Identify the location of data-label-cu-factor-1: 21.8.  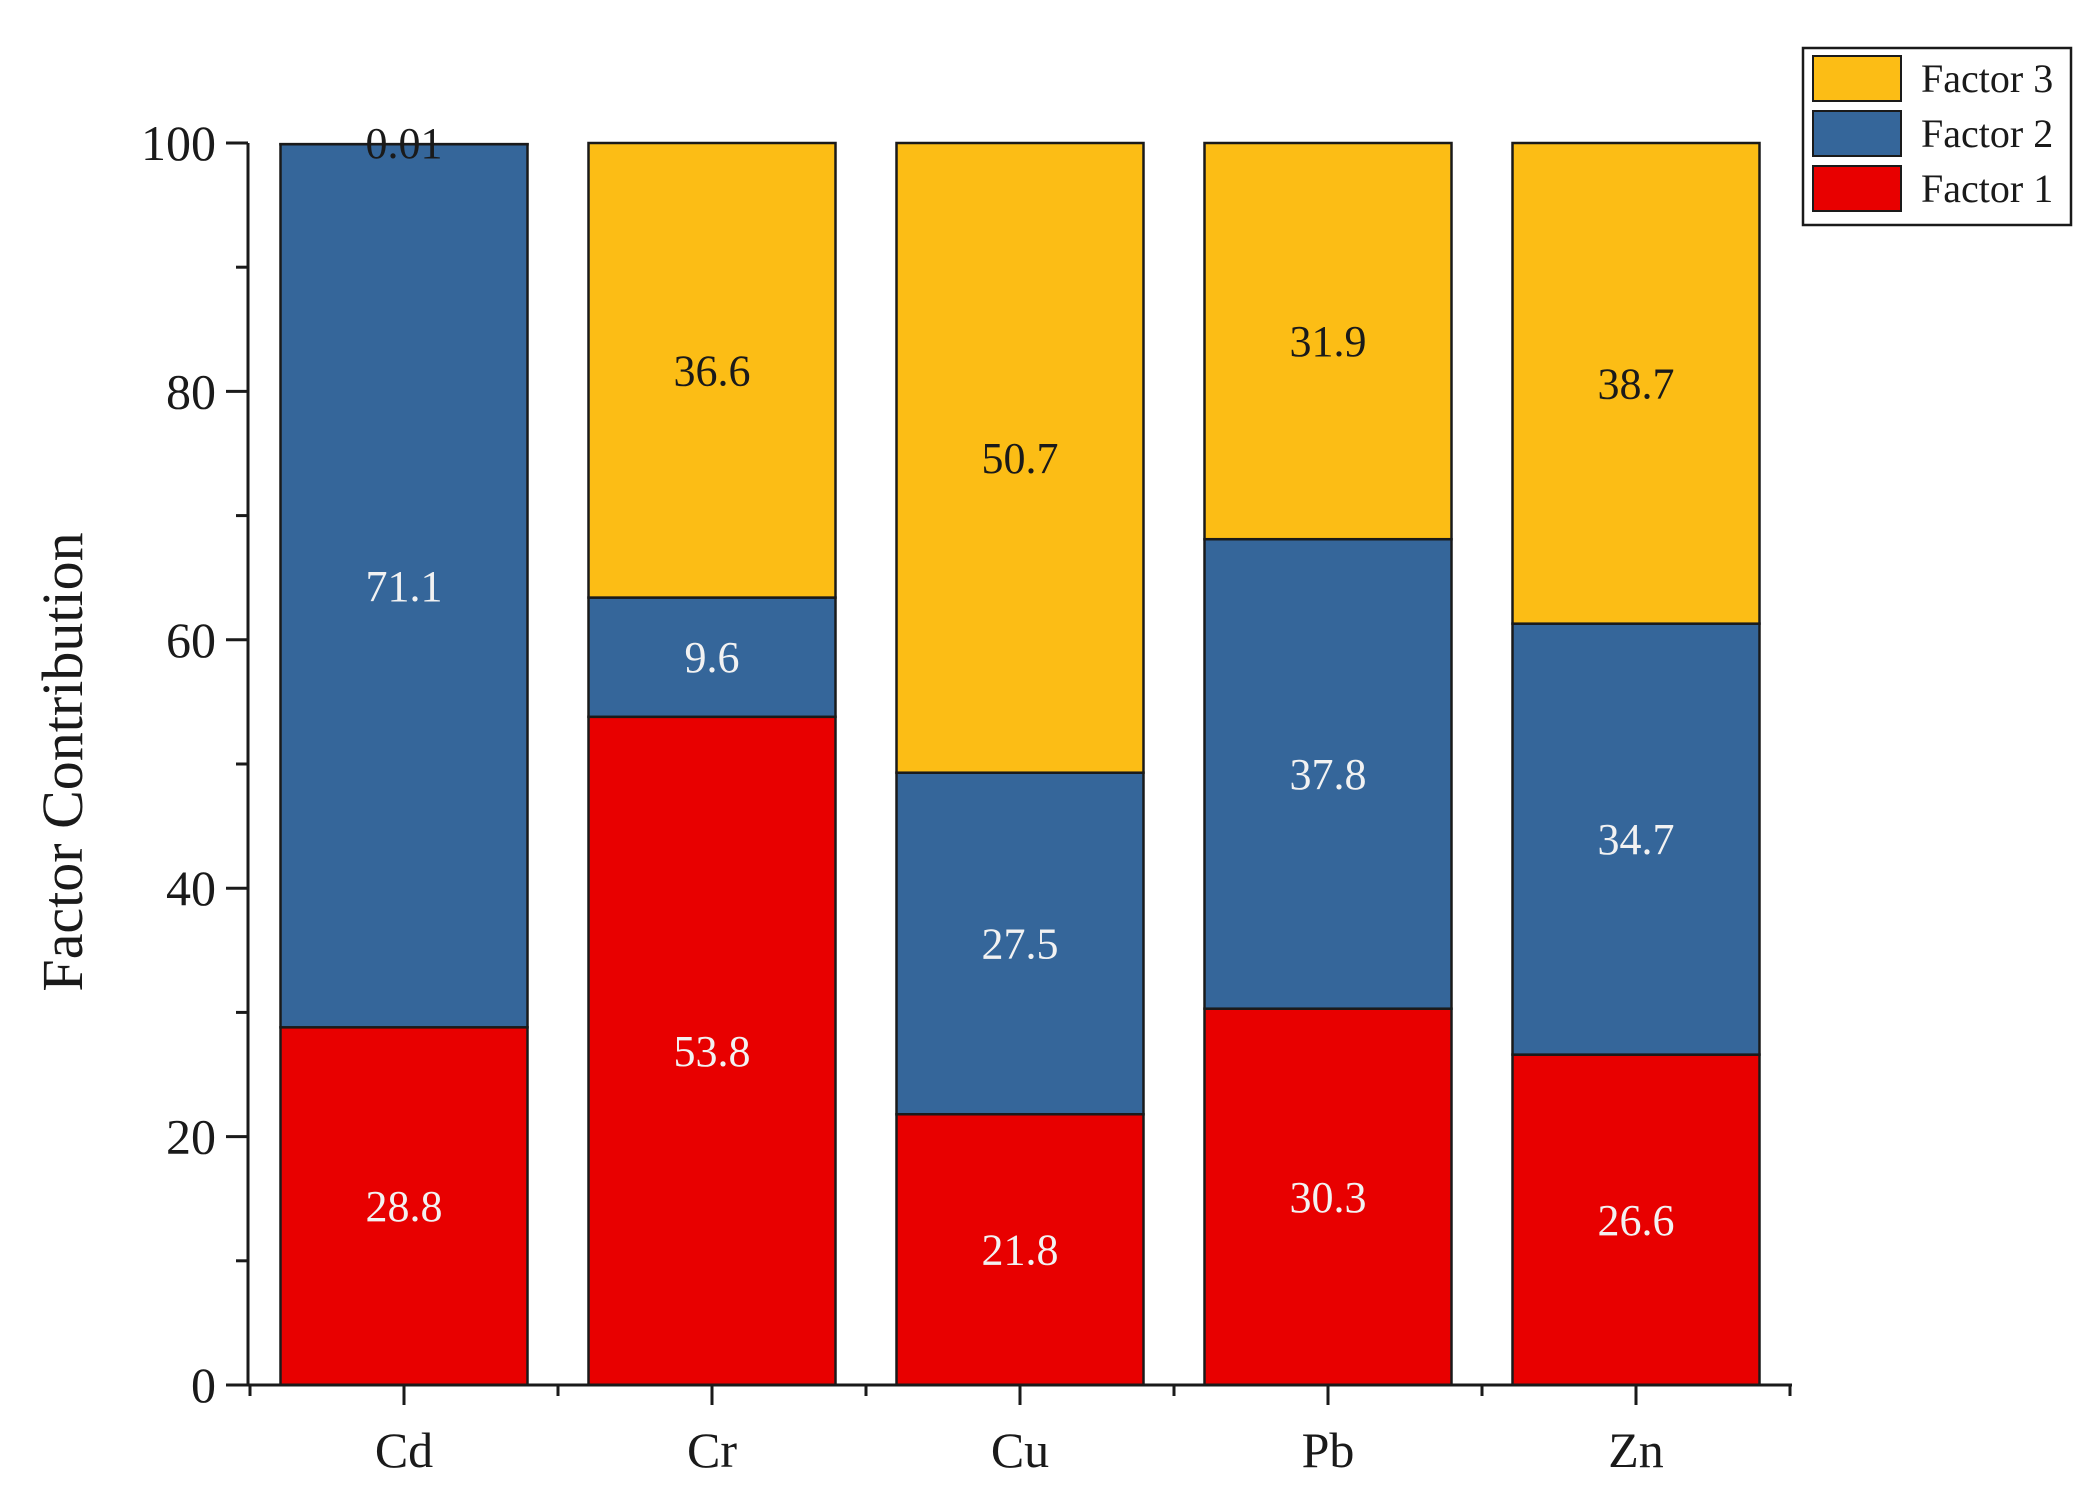
(1020, 1250).